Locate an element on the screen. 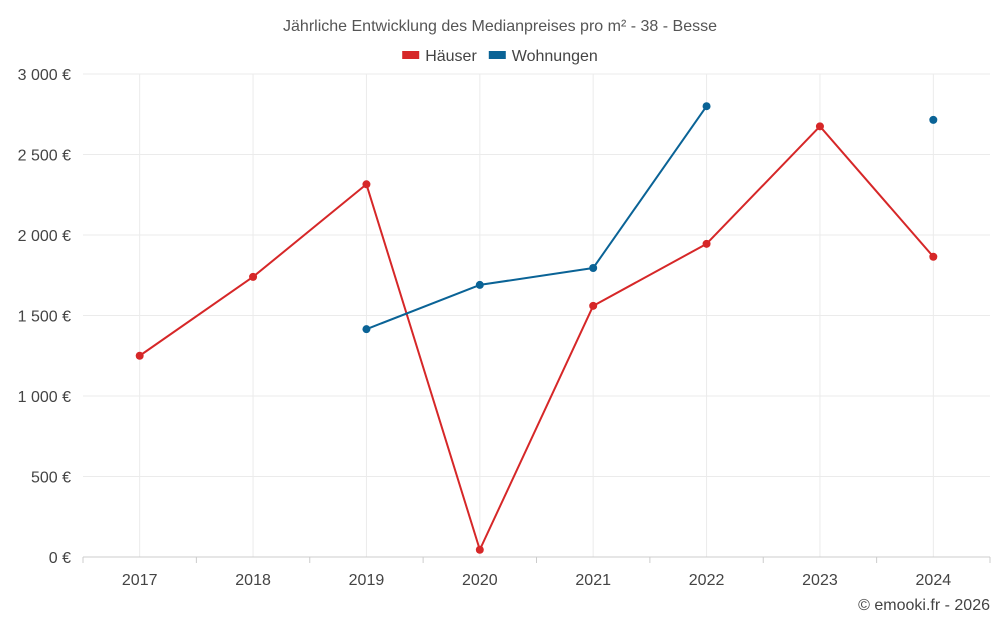 The height and width of the screenshot is (625, 1000). y-tick-label: 0 € is located at coordinates (60, 558).